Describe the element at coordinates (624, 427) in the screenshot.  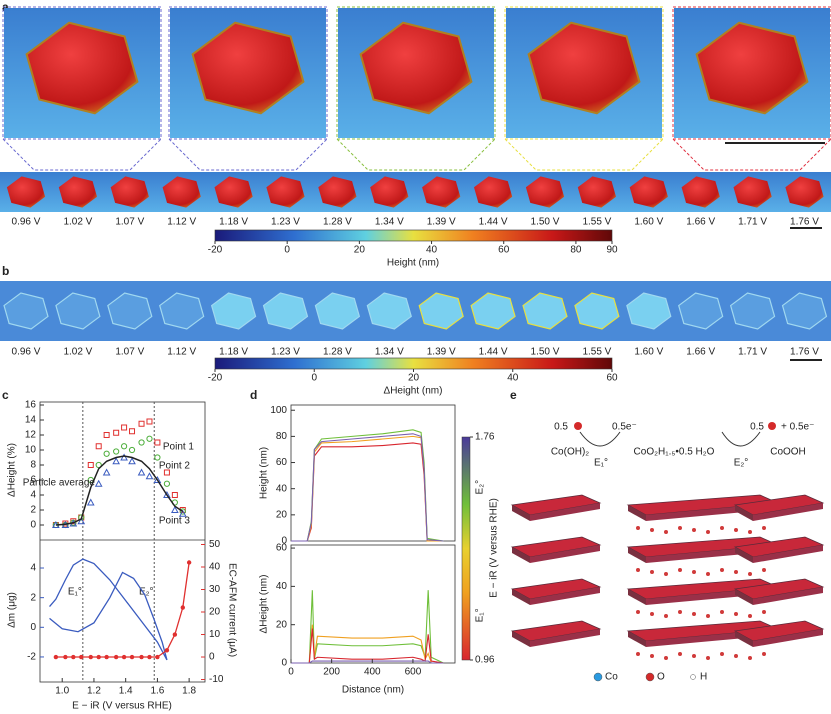
I see `reaction-text: 0.5e⁻` at that location.